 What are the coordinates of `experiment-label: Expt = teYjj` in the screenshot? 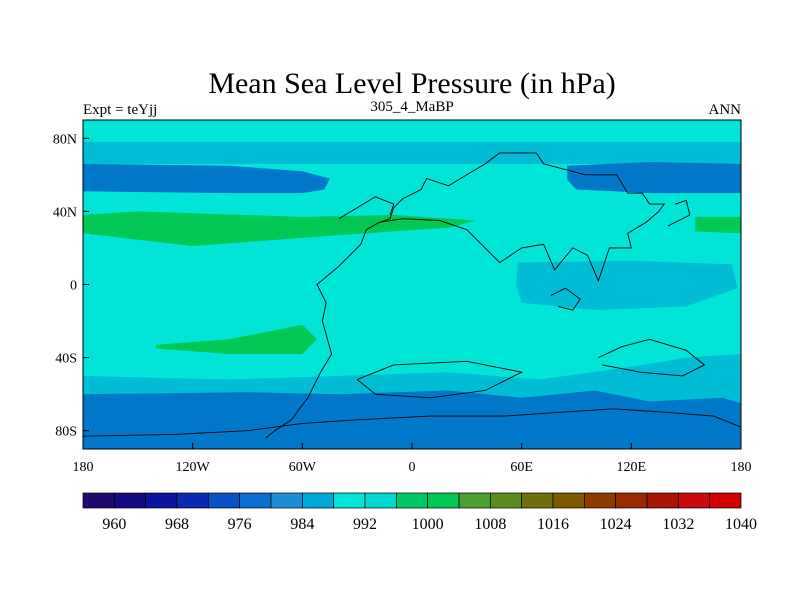 It's located at (120, 110).